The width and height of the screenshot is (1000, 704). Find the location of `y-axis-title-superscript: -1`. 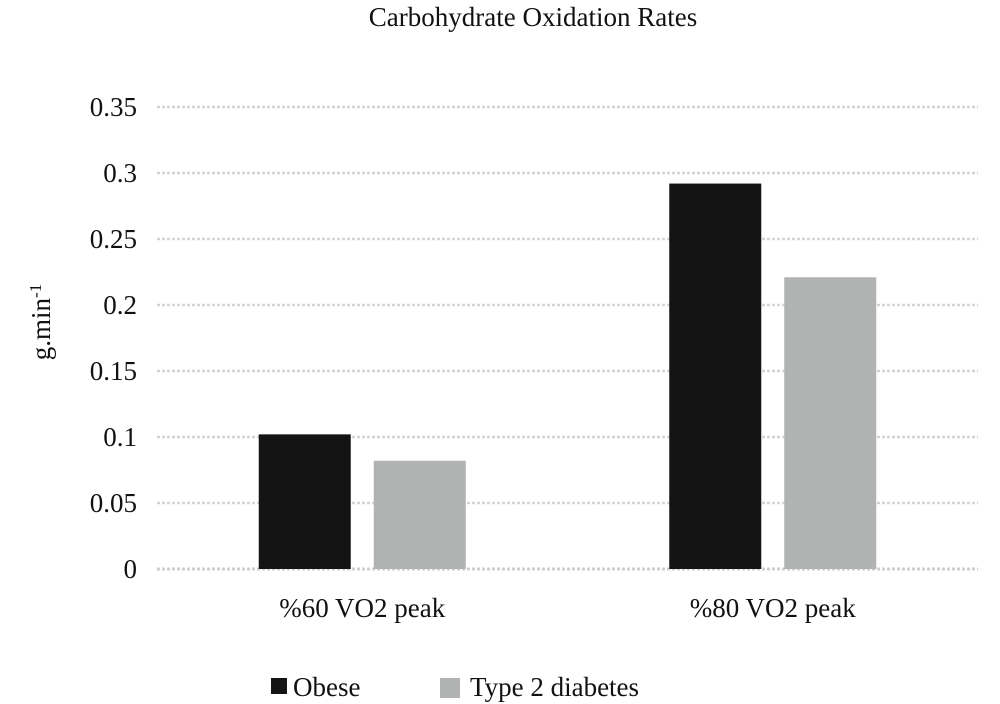

y-axis-title-superscript: -1 is located at coordinates (35, 291).